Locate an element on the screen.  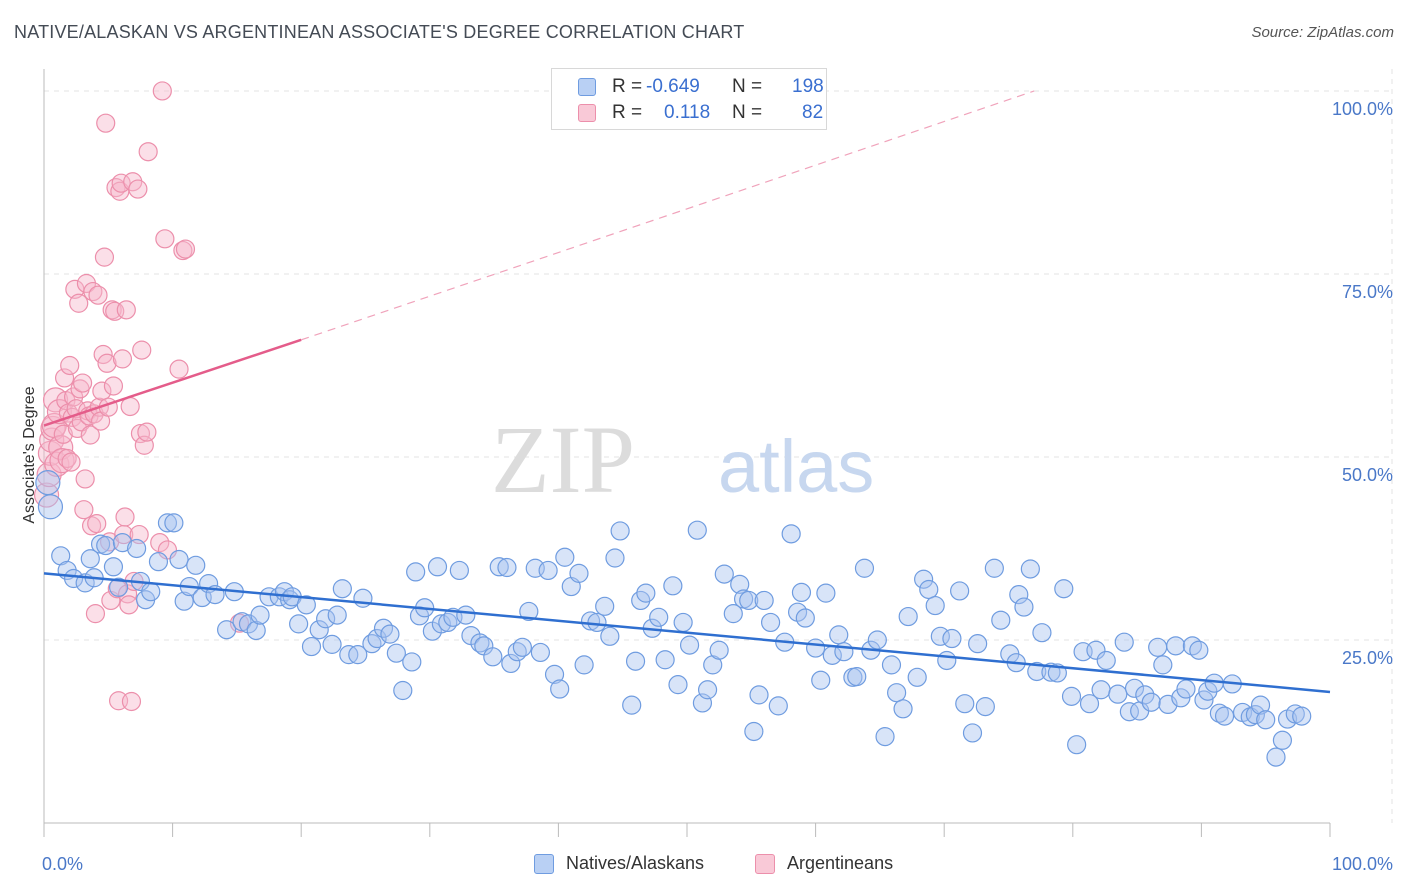
y-tick-labels: 25.0% 50.0% 75.0% 100.0% is located at coordinates (1362, 383).